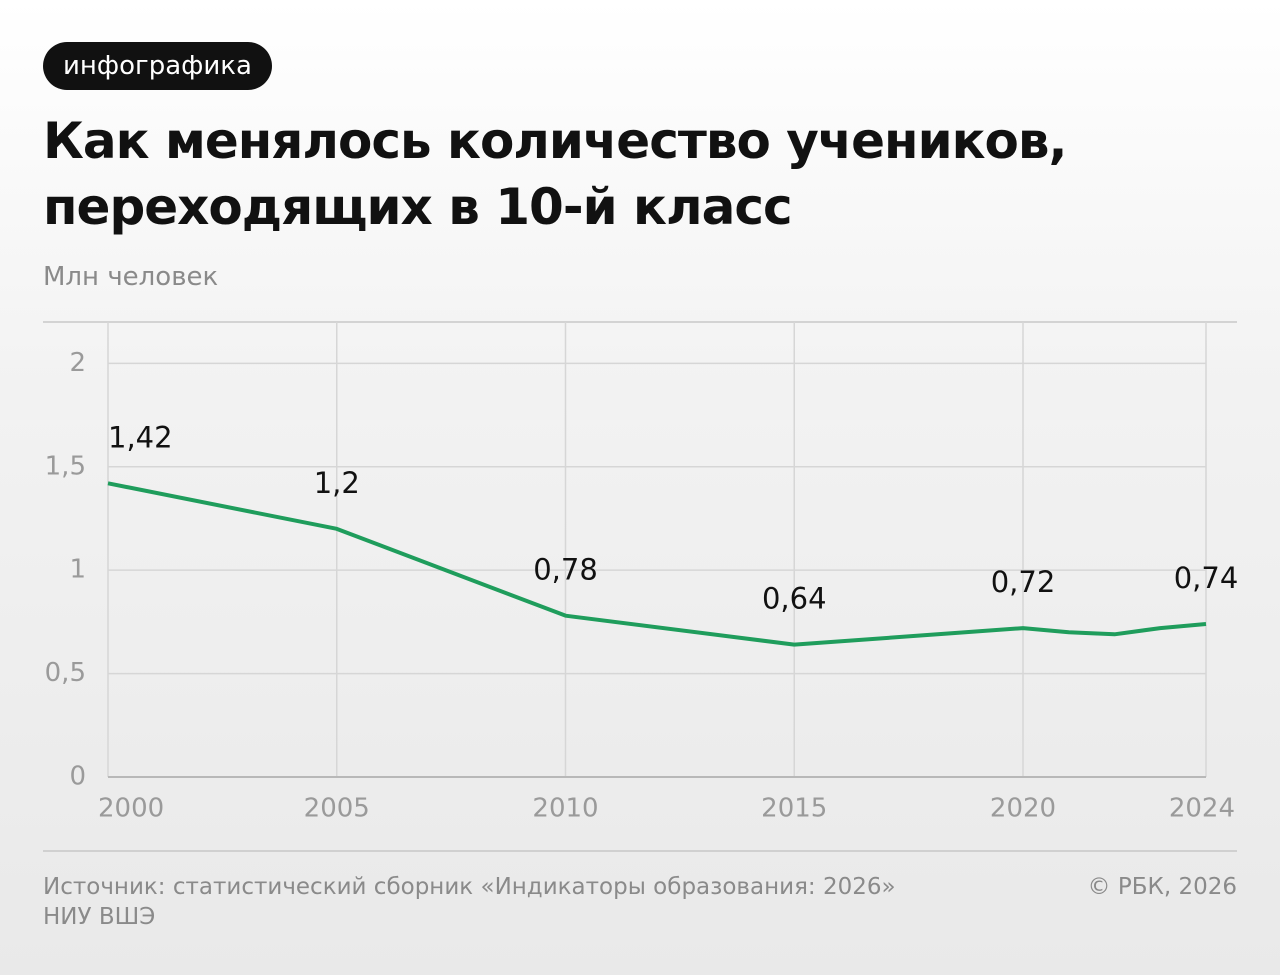 The height and width of the screenshot is (975, 1280). What do you see at coordinates (77, 777) in the screenshot?
I see `y-tick-label: 0` at bounding box center [77, 777].